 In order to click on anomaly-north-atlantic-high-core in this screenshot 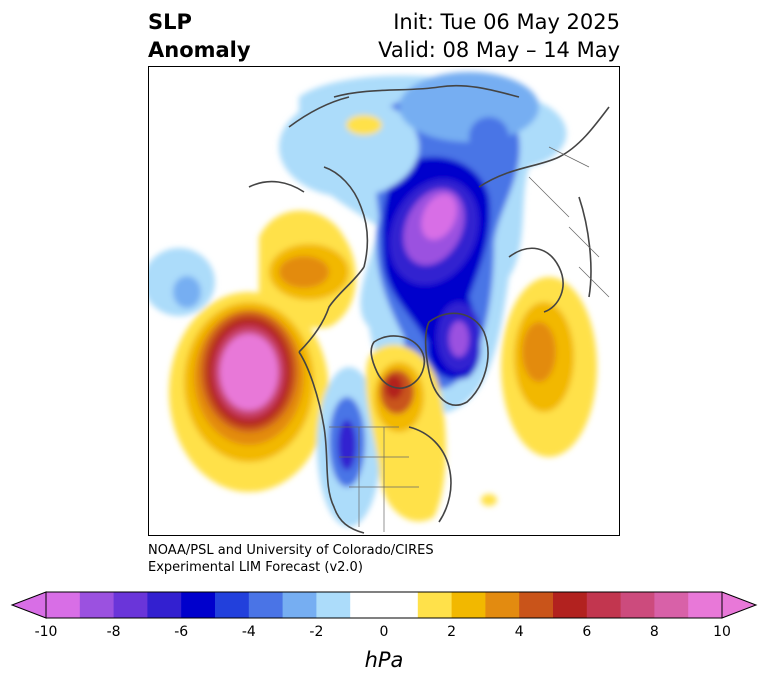, I will do `click(539, 352)`.